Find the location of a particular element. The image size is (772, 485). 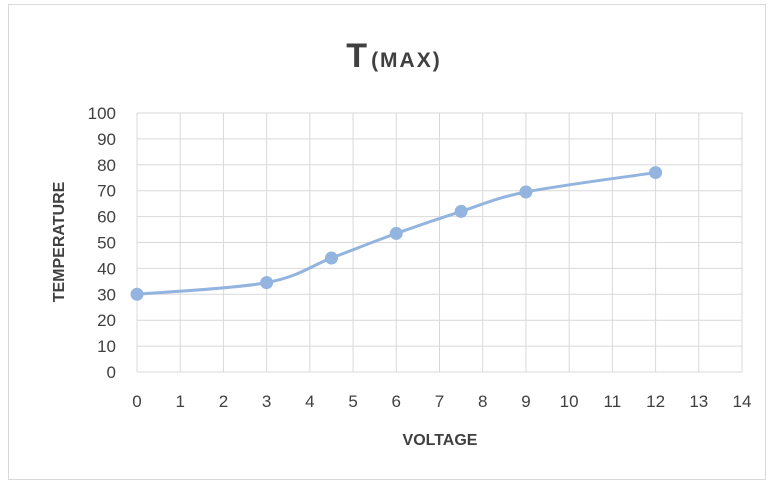

y-axis-label: TEMPERATURE is located at coordinates (59, 241).